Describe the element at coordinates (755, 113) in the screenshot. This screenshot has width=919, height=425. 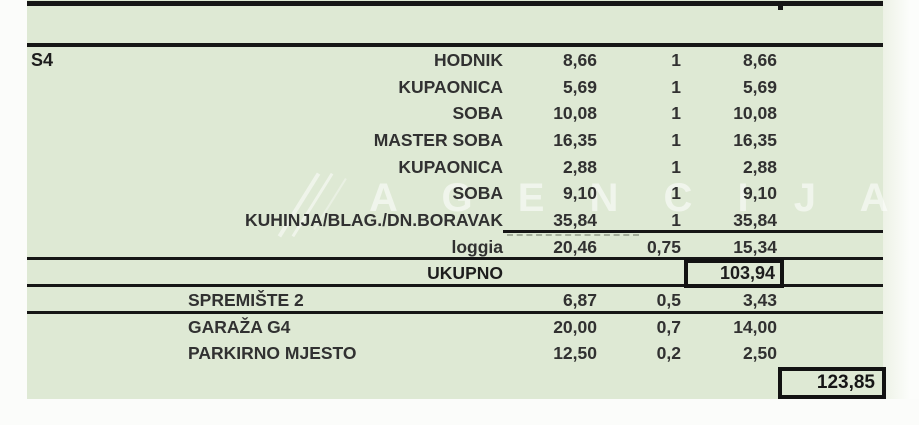
I see `room-value: 10,08` at that location.